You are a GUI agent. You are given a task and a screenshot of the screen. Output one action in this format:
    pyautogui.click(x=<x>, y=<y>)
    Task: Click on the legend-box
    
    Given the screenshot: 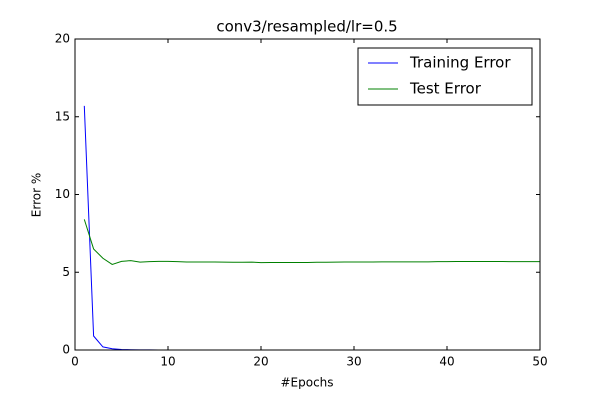 What is the action you would take?
    pyautogui.click(x=445, y=76)
    